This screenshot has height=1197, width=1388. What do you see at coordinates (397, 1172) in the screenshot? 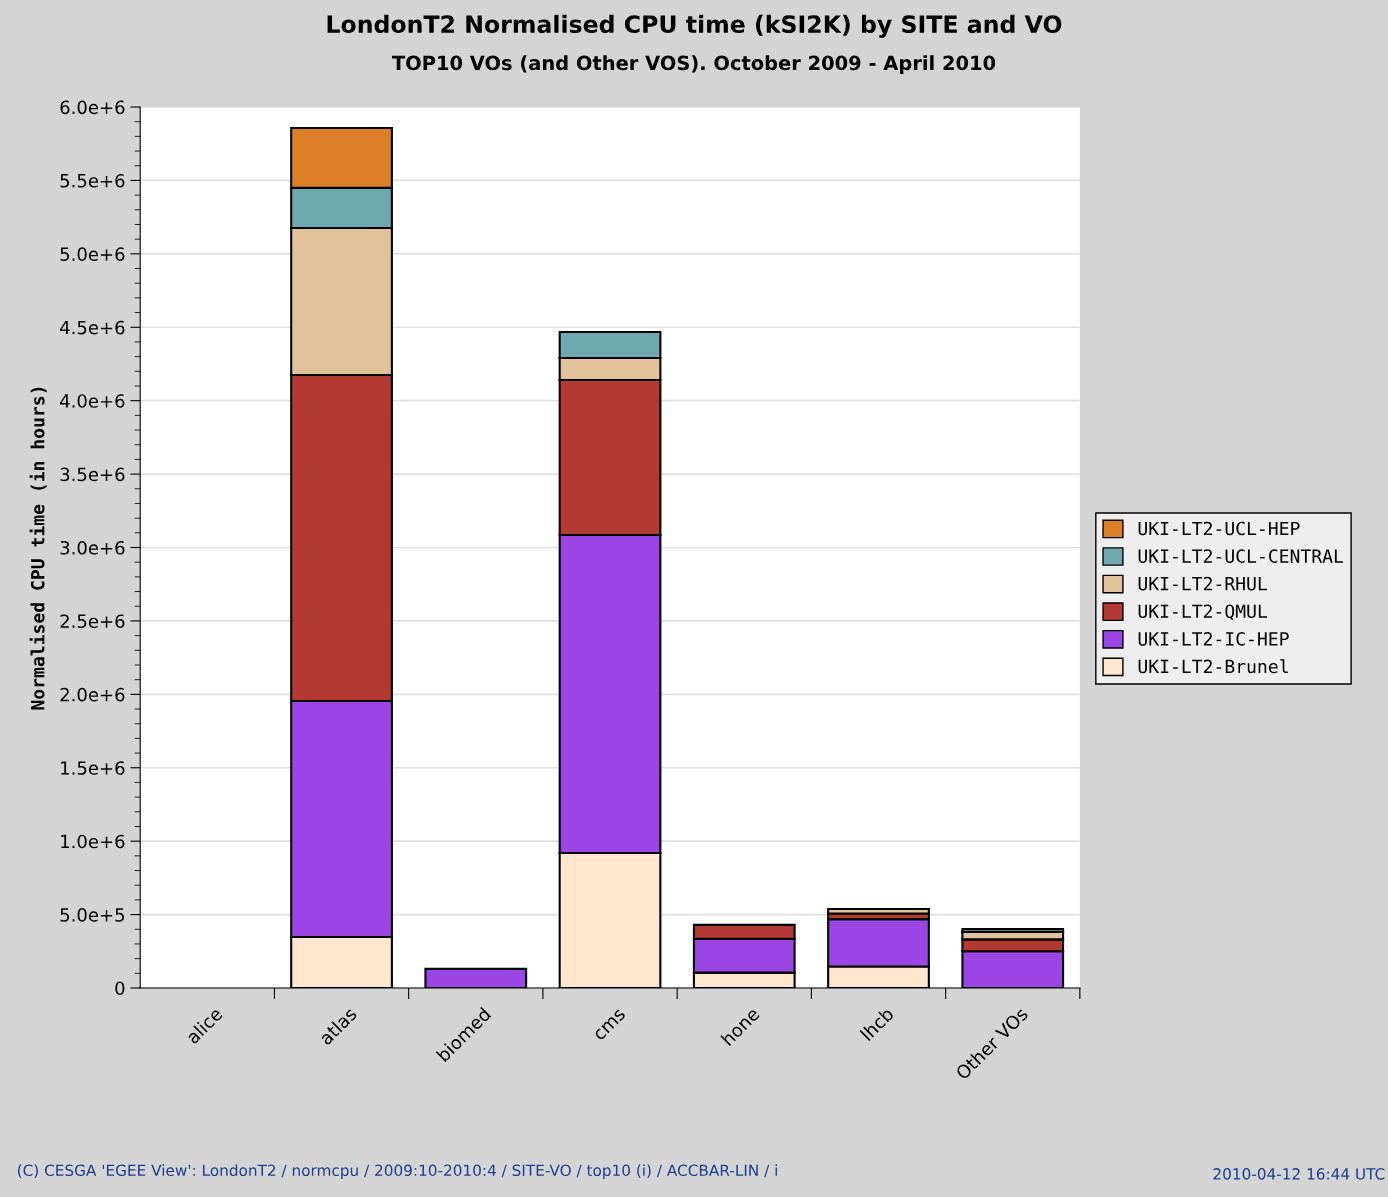
I see `text: (C) CESGA 'EGEE View': LondonT2 / normcpu / 2009:10-2010:4 / SITE-VO / top10 (i) / ACCBAR-LIN / i` at bounding box center [397, 1172].